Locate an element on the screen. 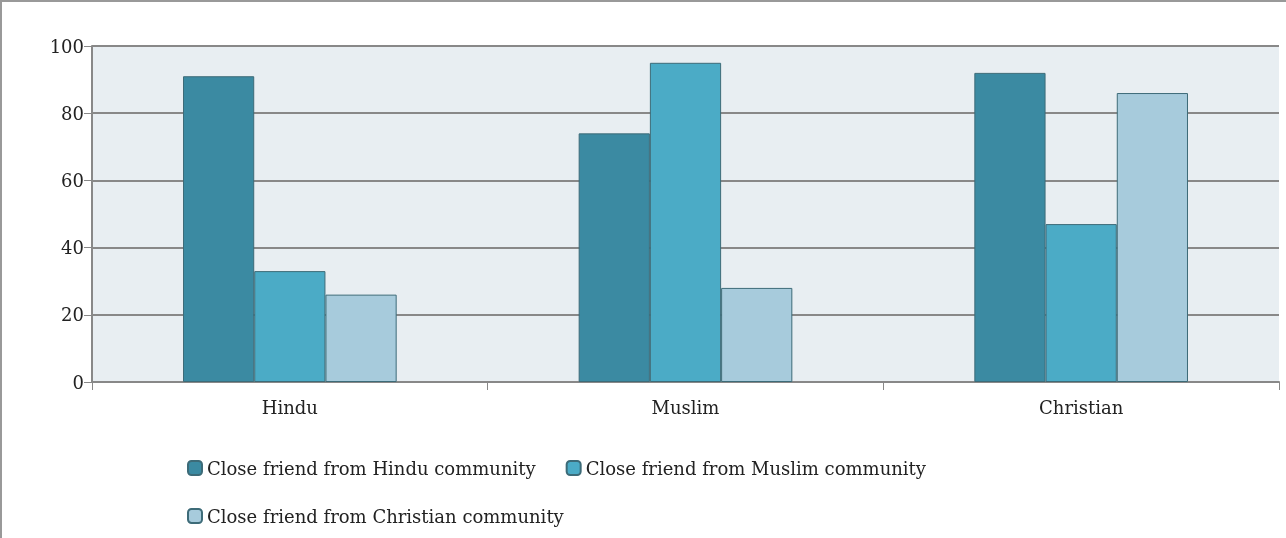 This screenshot has width=1286, height=538. y-tick-label: 20 is located at coordinates (72, 315).